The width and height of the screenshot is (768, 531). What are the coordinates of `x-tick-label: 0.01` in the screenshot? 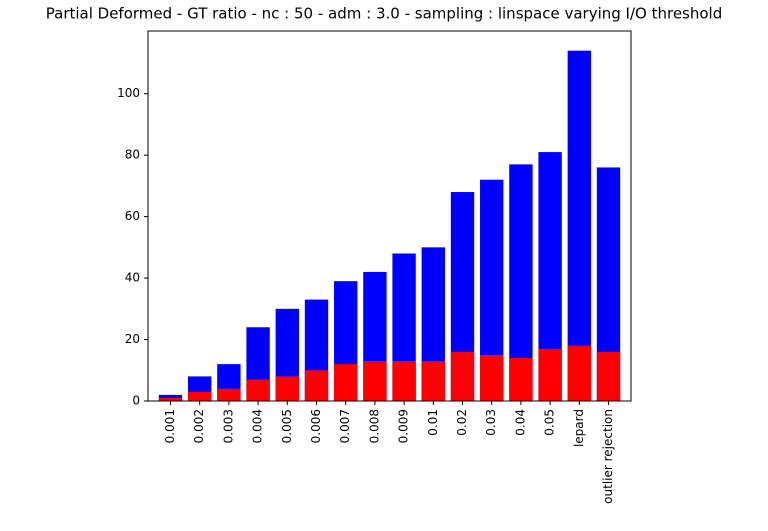 It's located at (433, 422).